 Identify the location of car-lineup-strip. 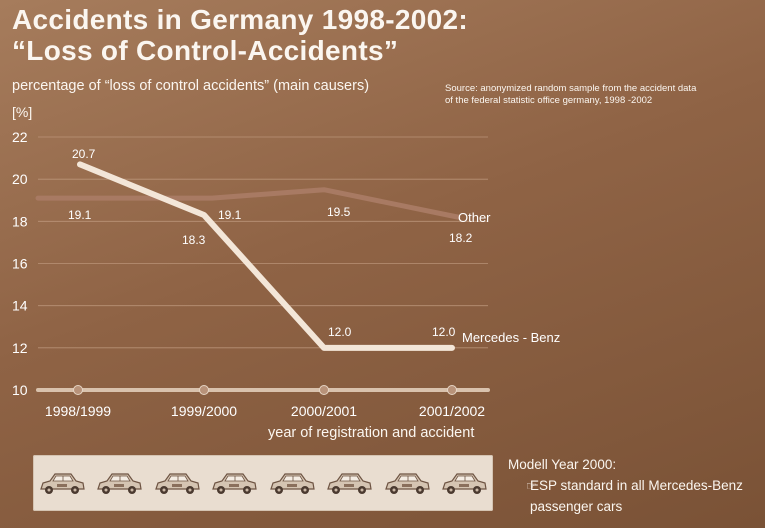
(263, 483).